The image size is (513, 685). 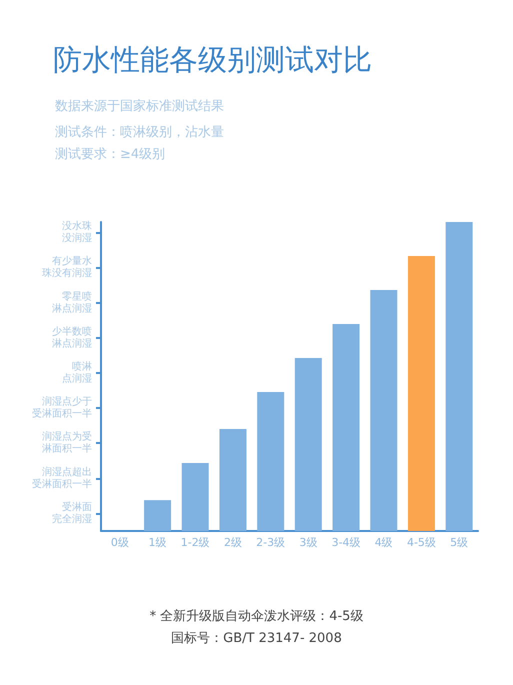 I want to click on text: 测试要求：≥4级别, so click(x=110, y=154).